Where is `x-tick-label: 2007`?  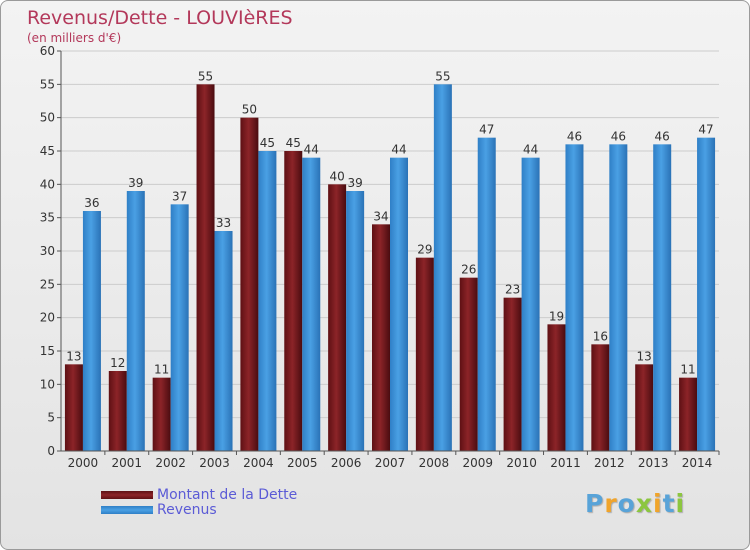
x-tick-label: 2007 is located at coordinates (390, 463).